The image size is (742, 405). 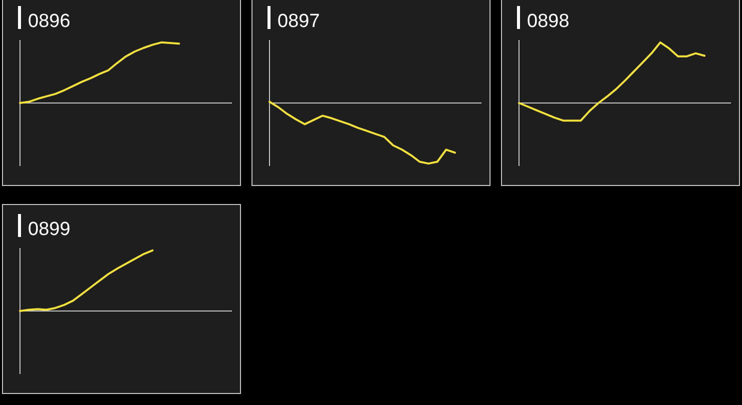 I want to click on chart-title: 0896, so click(x=49, y=21).